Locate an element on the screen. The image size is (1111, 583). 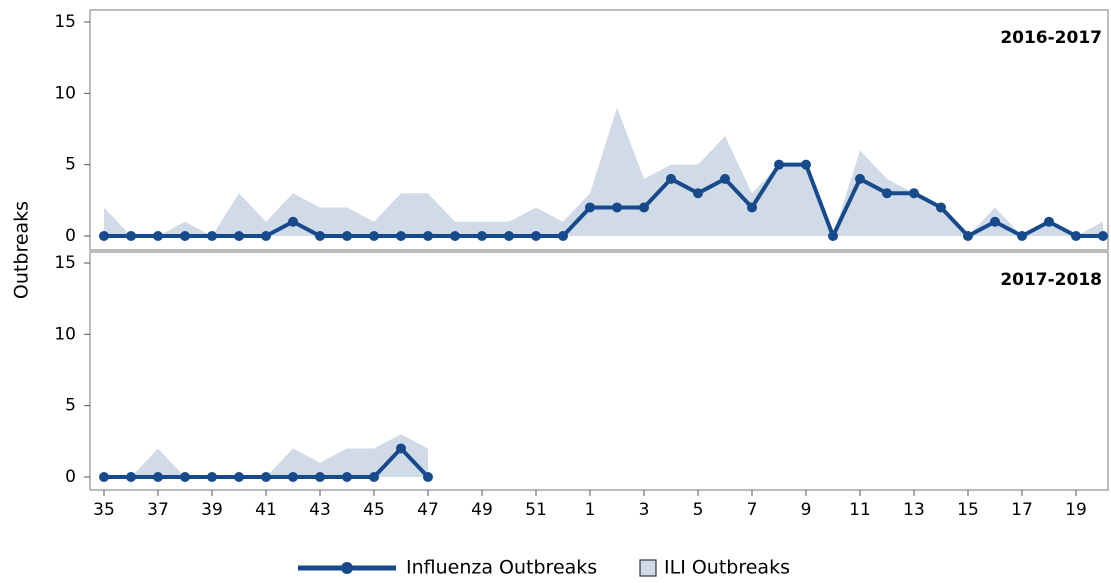
x-tick-label: 45 is located at coordinates (374, 510).